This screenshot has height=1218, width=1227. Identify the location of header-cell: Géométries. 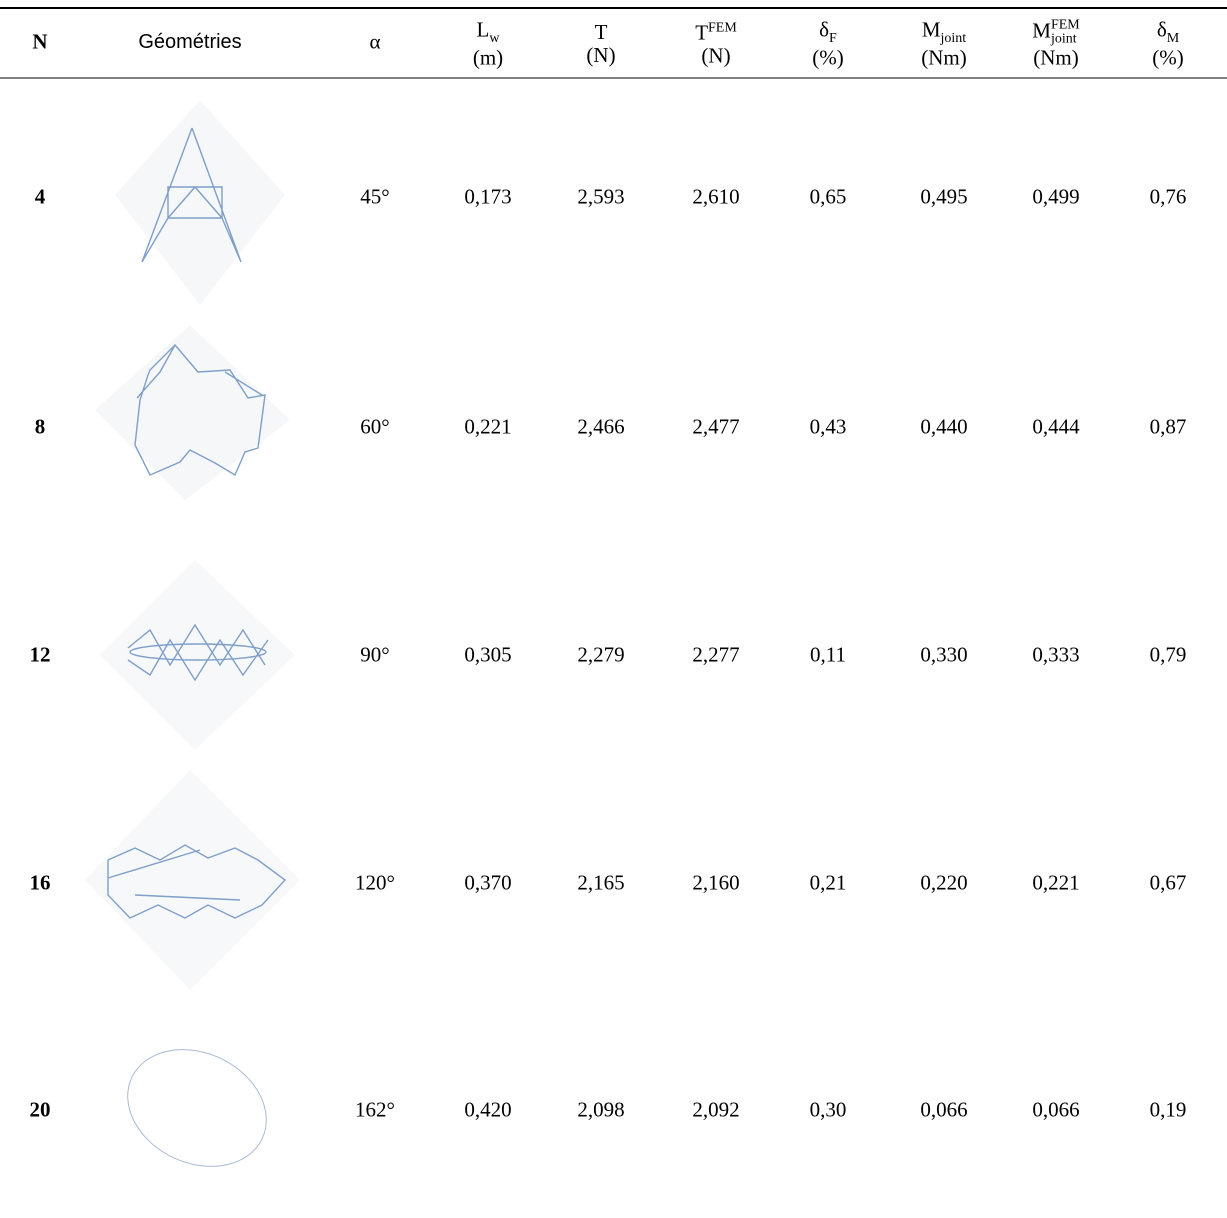
(189, 42).